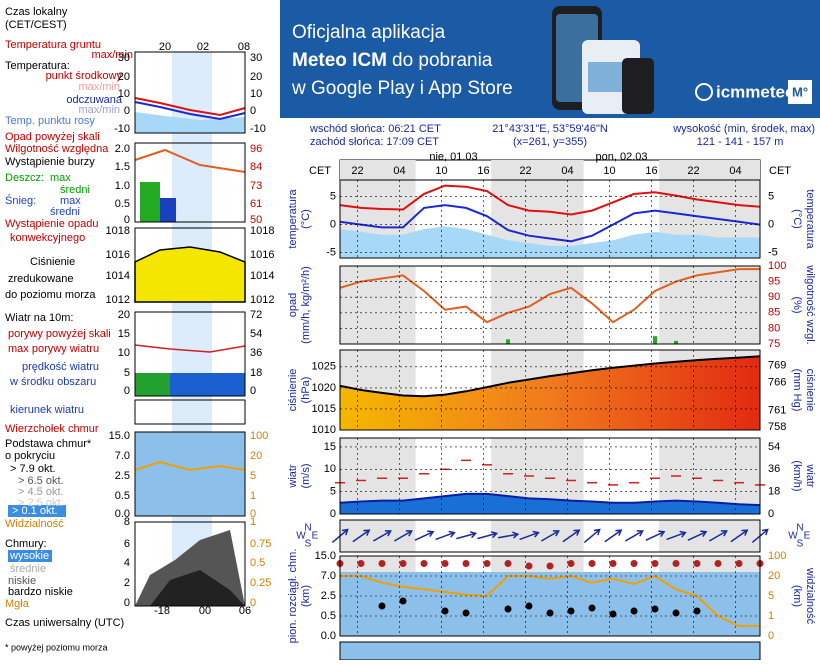  Describe the element at coordinates (99, 87) in the screenshot. I see `legend-label: max/min` at that location.